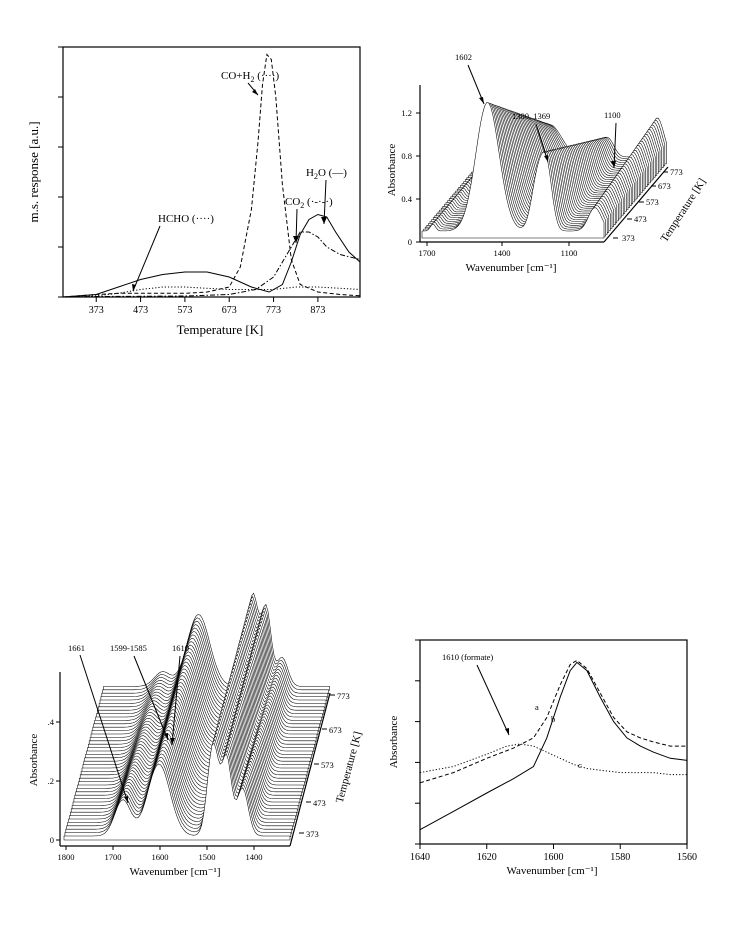 The height and width of the screenshot is (936, 735). What do you see at coordinates (51, 722) in the screenshot?
I see `svg-text: .4` at bounding box center [51, 722].